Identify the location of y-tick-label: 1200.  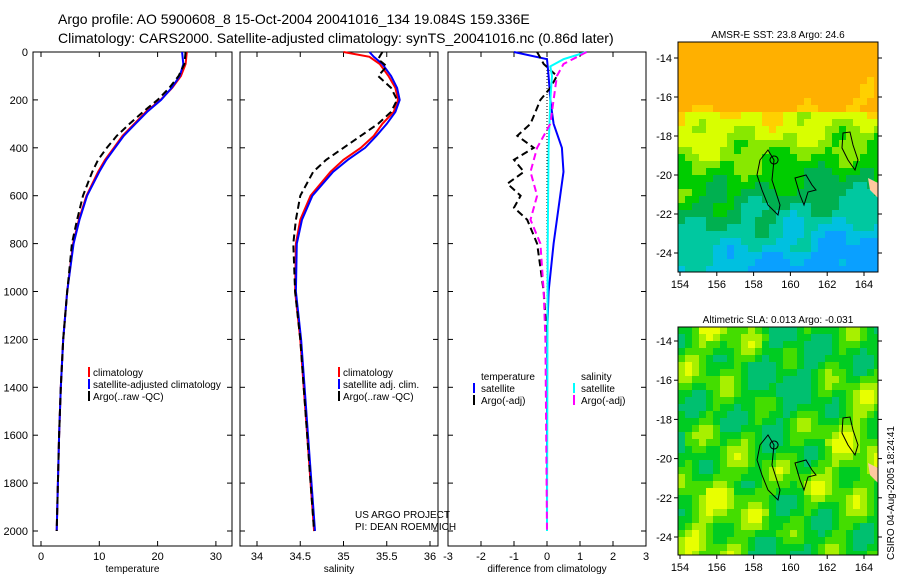
(16, 340).